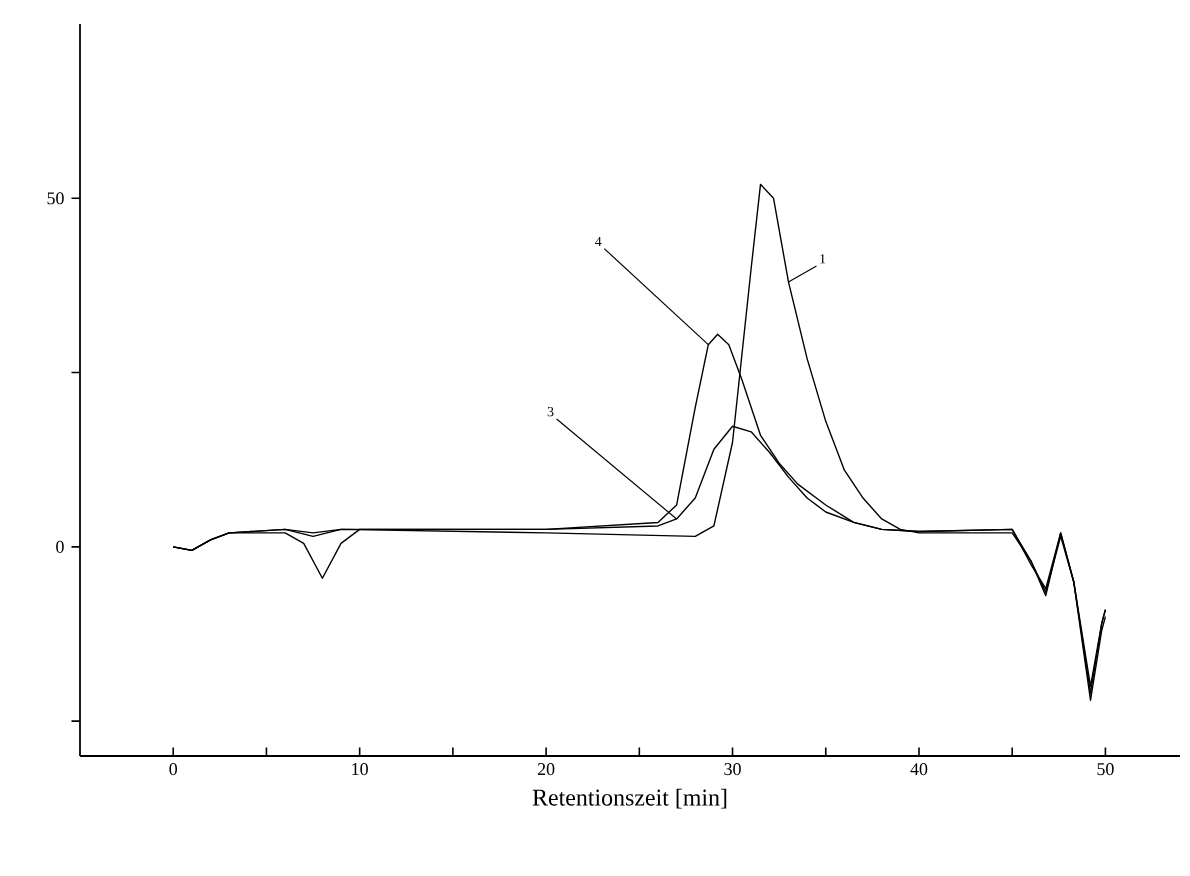 The image size is (1190, 876). I want to click on x-tick-label: 0, so click(173, 769).